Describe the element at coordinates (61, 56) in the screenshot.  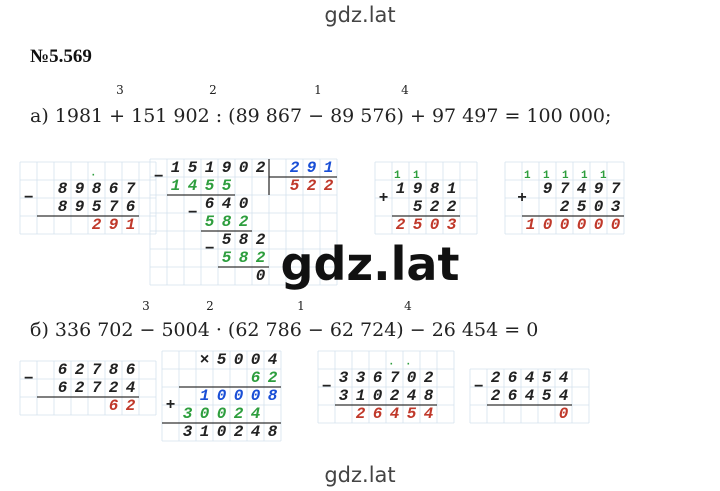
I see `task-number: №5.569` at that location.